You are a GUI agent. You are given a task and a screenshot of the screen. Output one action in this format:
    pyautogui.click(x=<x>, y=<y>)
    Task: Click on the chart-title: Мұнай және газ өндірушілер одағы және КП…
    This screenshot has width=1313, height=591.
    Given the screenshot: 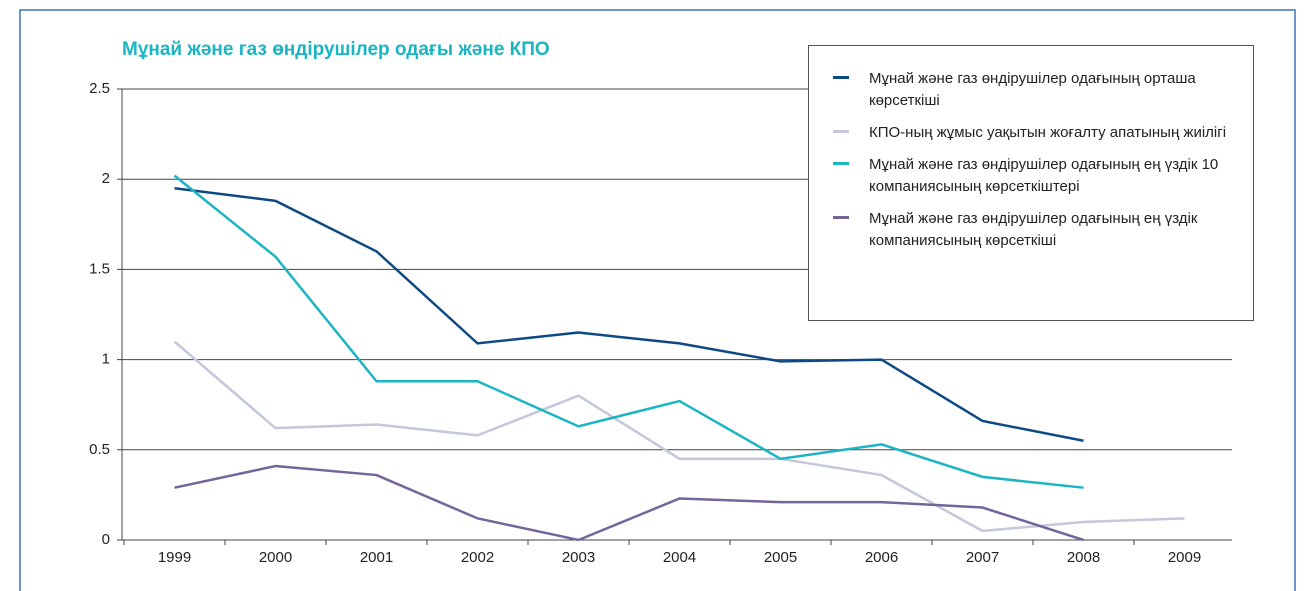 What is the action you would take?
    pyautogui.click(x=336, y=49)
    